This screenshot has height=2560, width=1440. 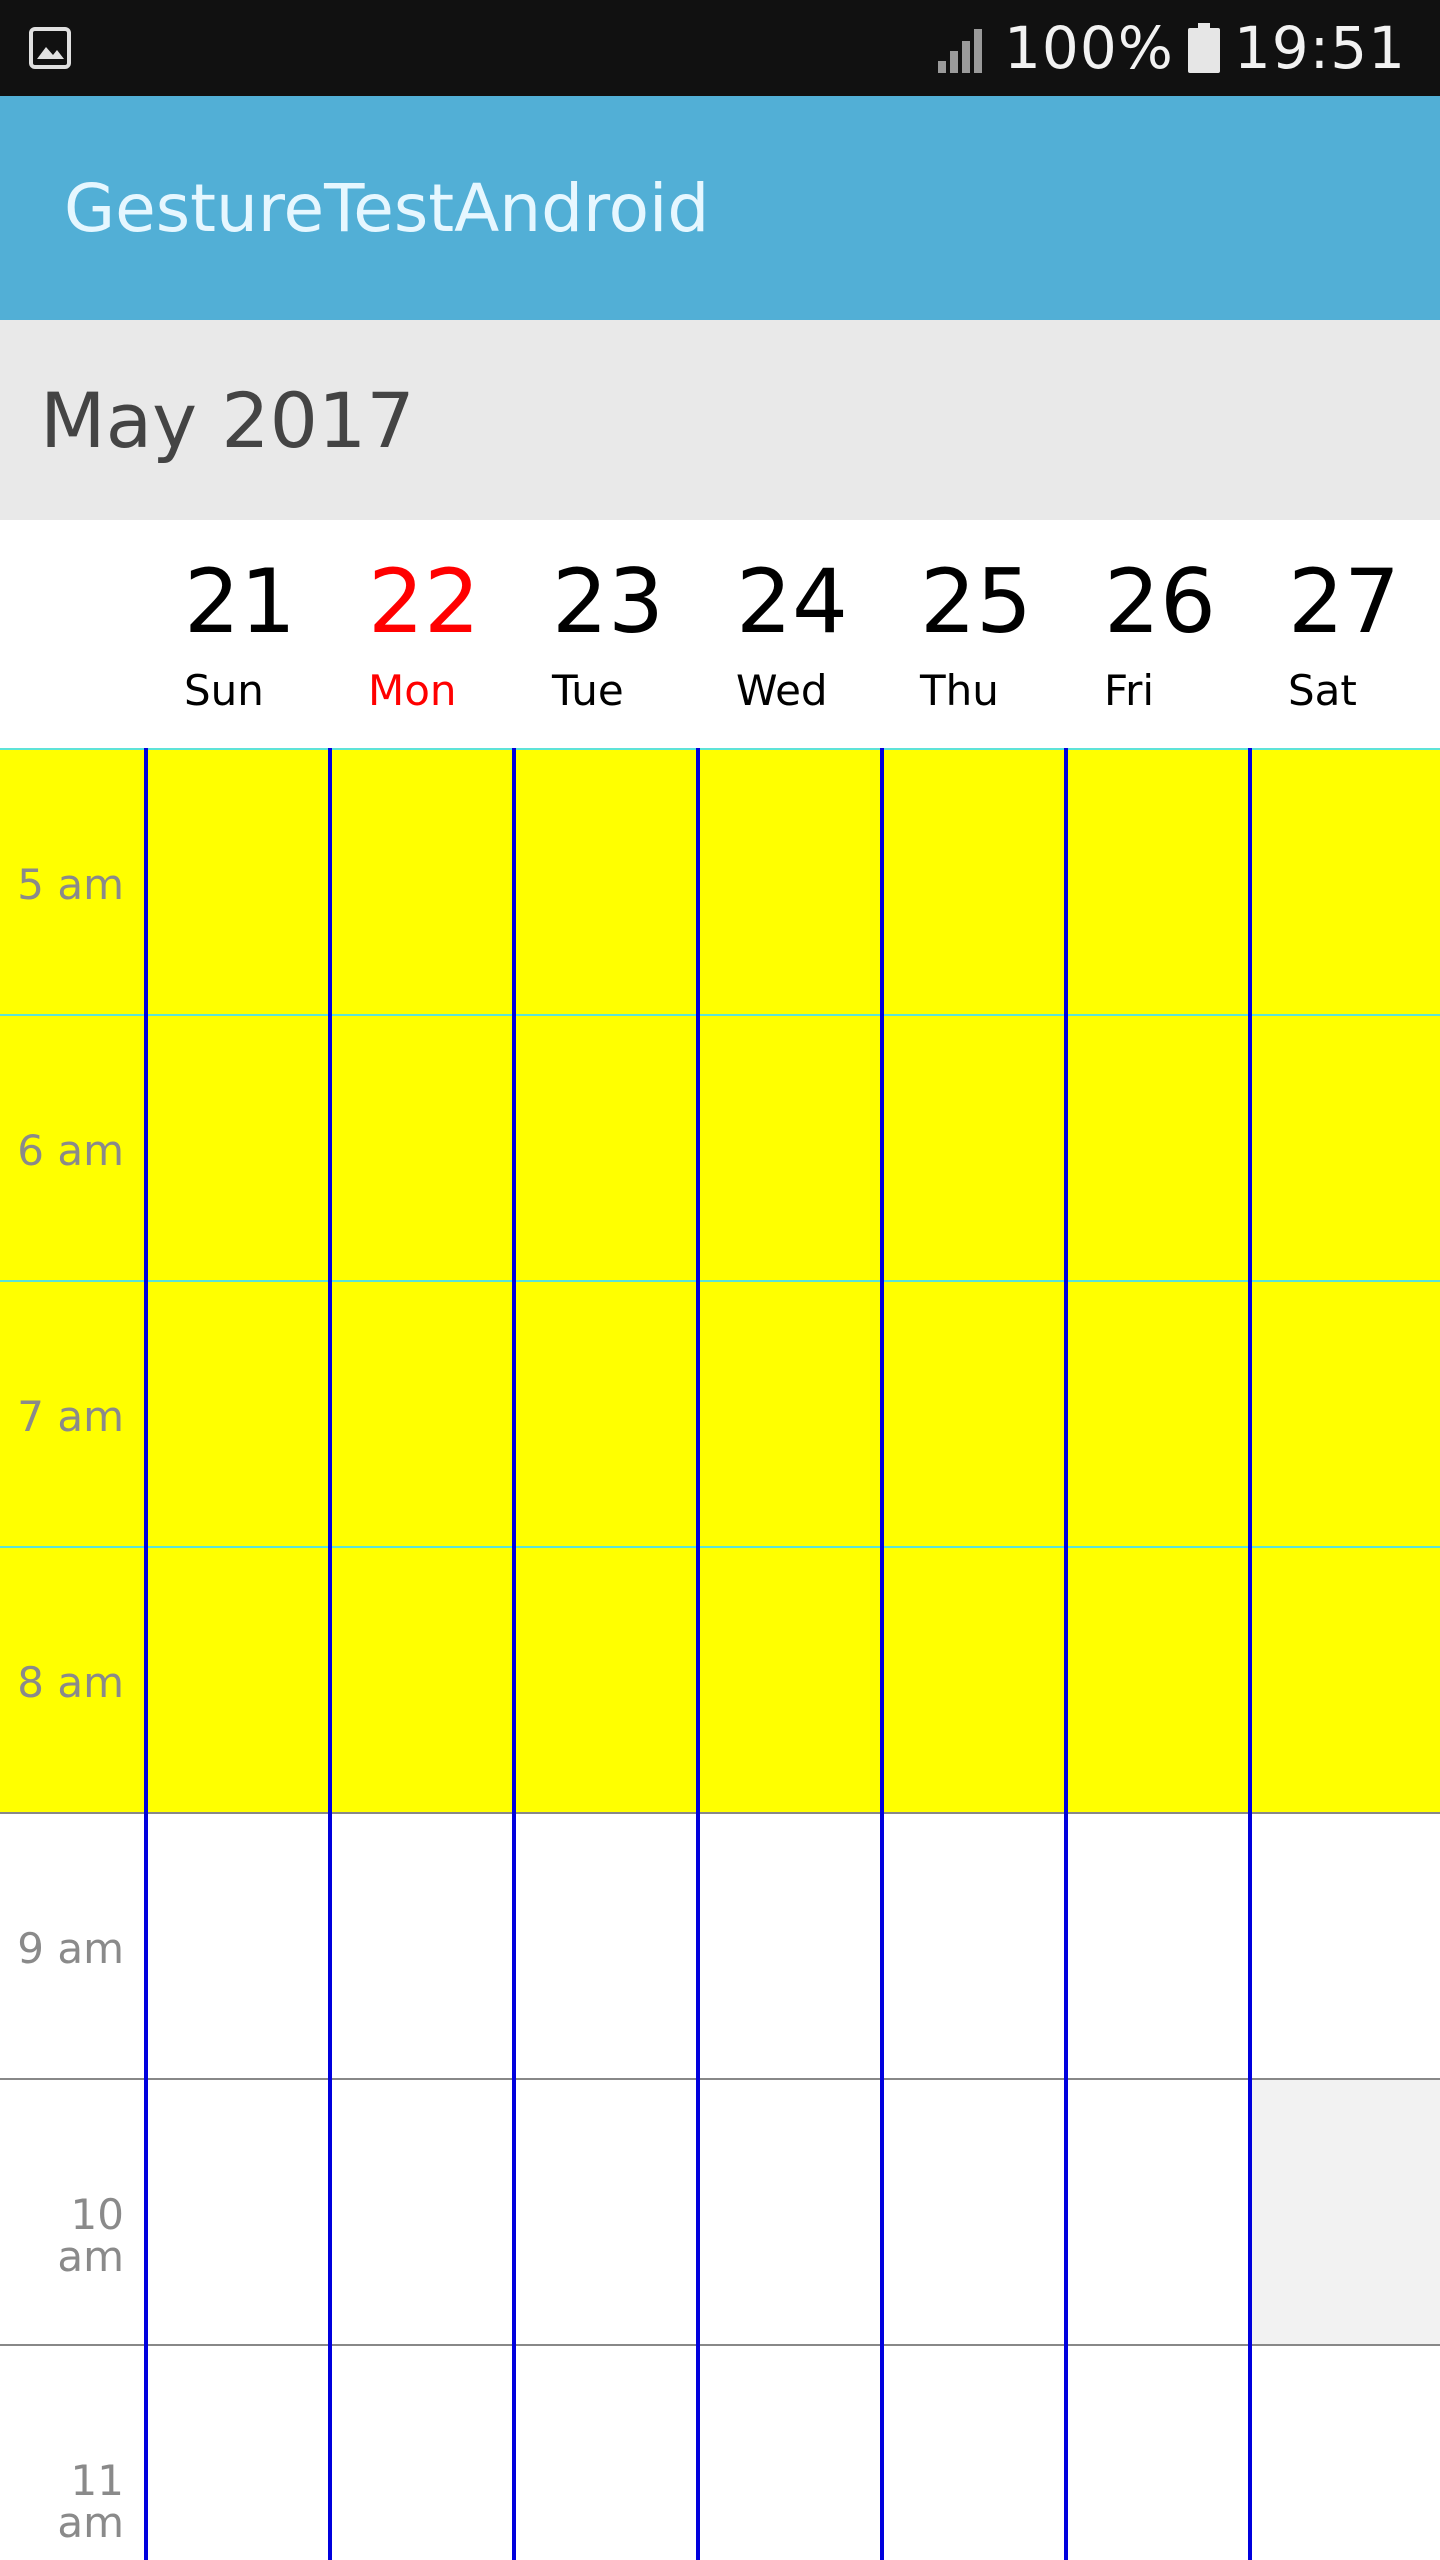 What do you see at coordinates (224, 690) in the screenshot?
I see `day-name: Sun` at bounding box center [224, 690].